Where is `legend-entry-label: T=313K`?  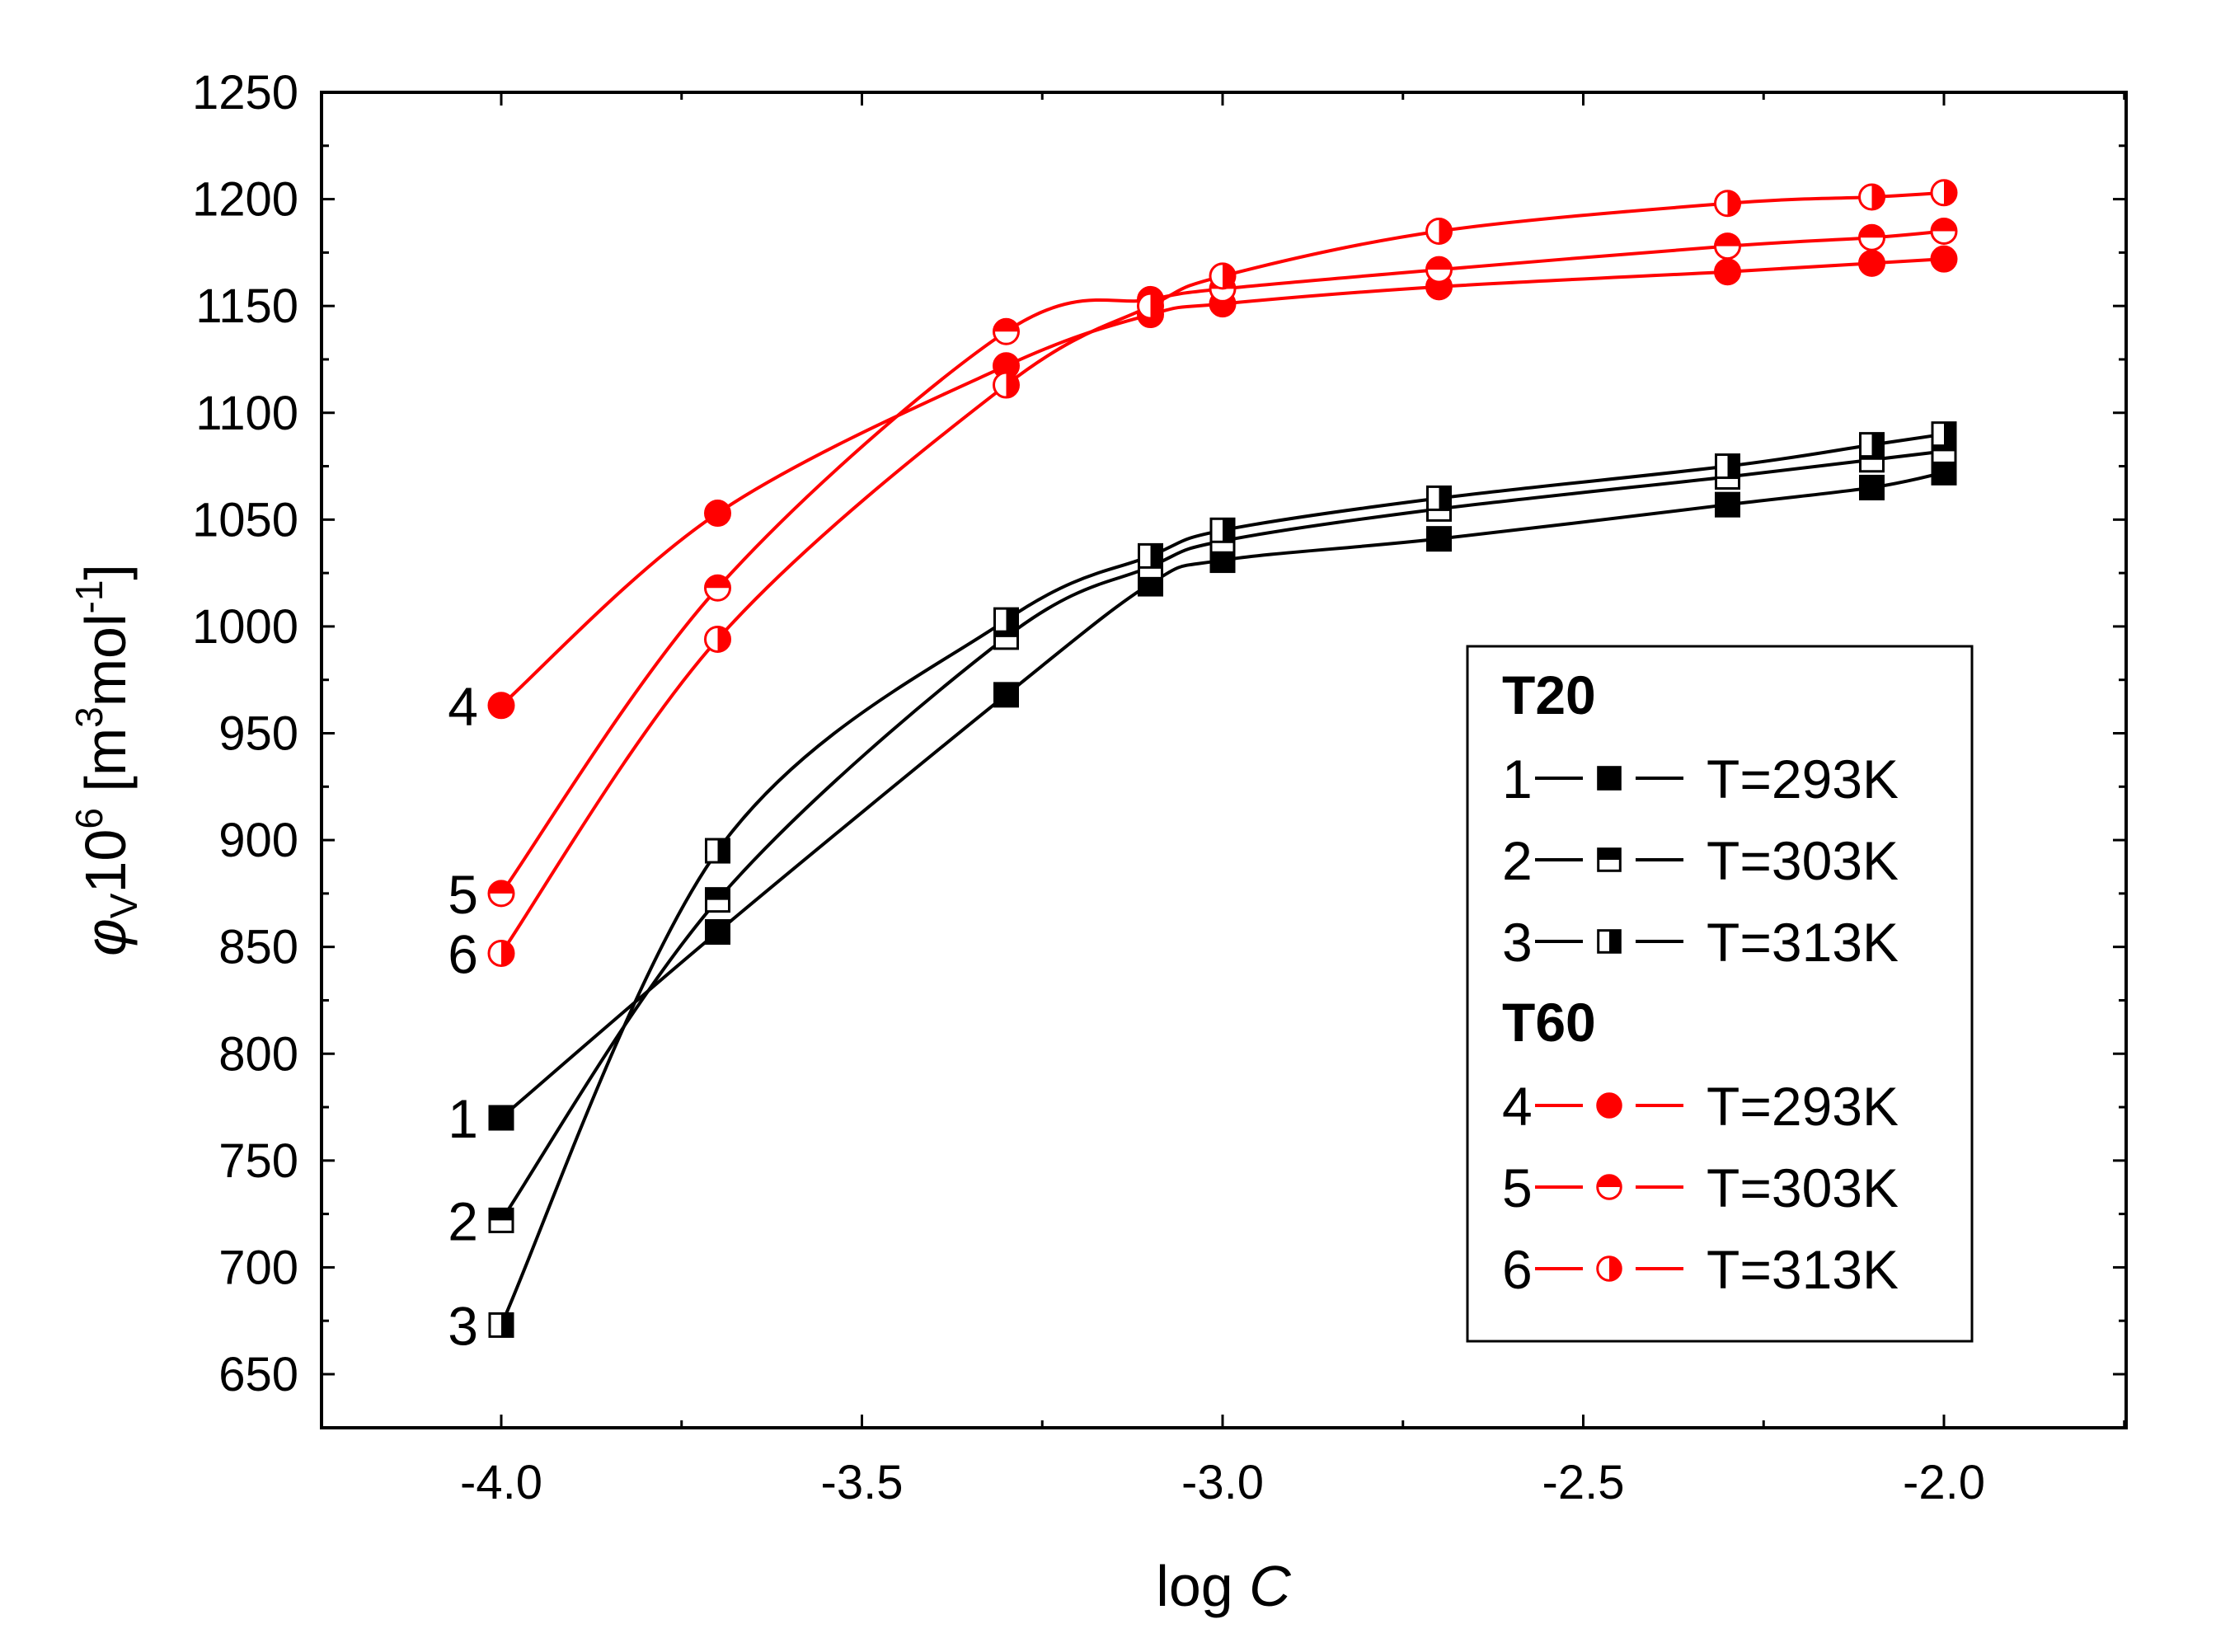 legend-entry-label: T=313K is located at coordinates (1803, 1269).